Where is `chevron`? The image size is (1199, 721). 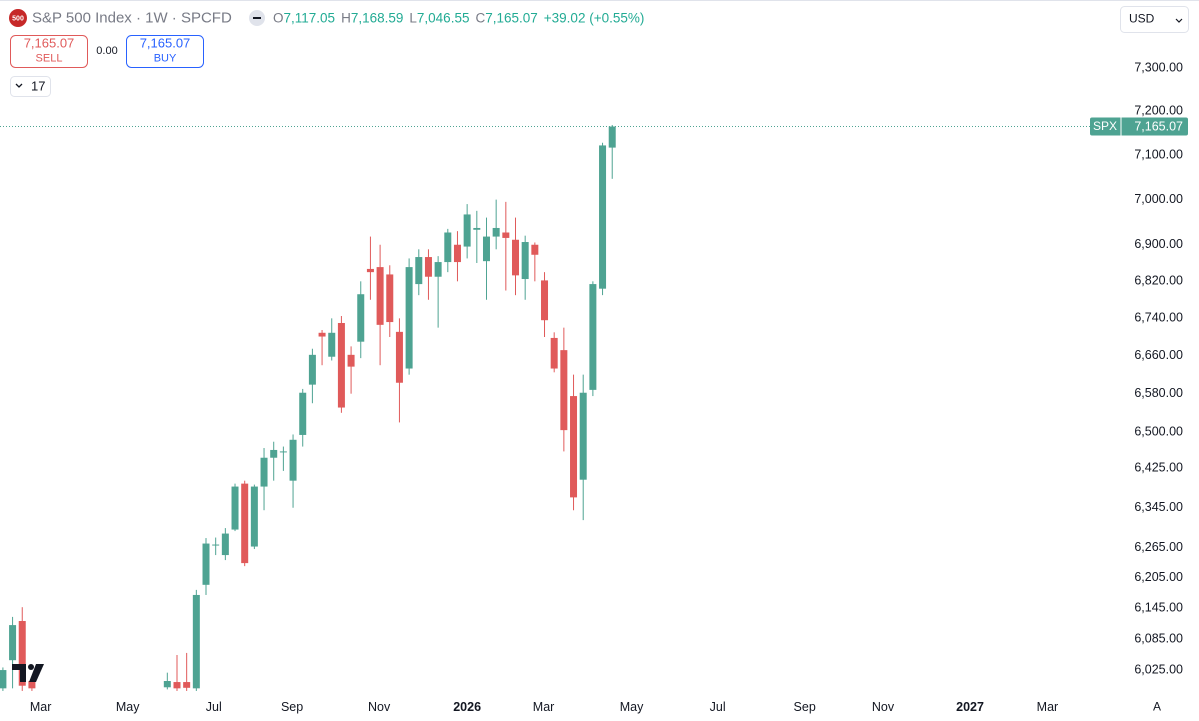
chevron is located at coordinates (19, 85).